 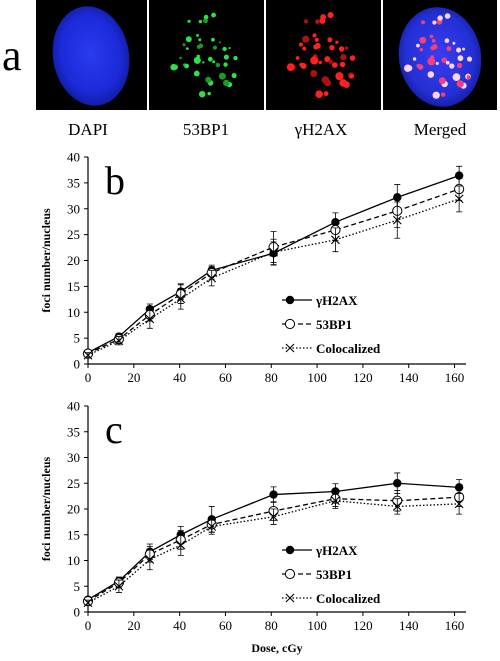 I want to click on caption-gh2ax: γH2AX, so click(x=321, y=129).